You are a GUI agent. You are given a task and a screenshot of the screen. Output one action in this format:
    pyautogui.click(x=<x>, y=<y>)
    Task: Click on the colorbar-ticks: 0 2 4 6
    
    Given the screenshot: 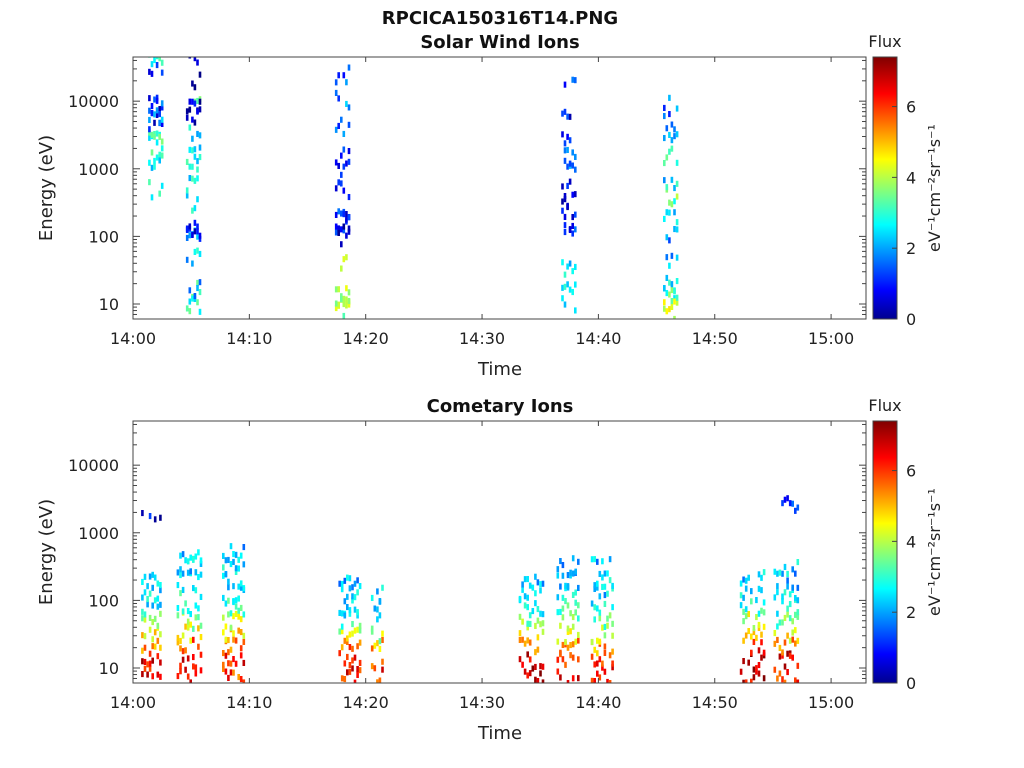 What is the action you would take?
    pyautogui.click(x=904, y=213)
    